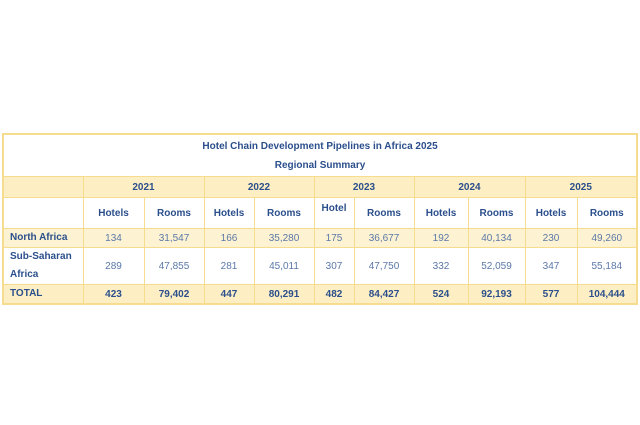  I want to click on data-cell: 47,855, so click(174, 266).